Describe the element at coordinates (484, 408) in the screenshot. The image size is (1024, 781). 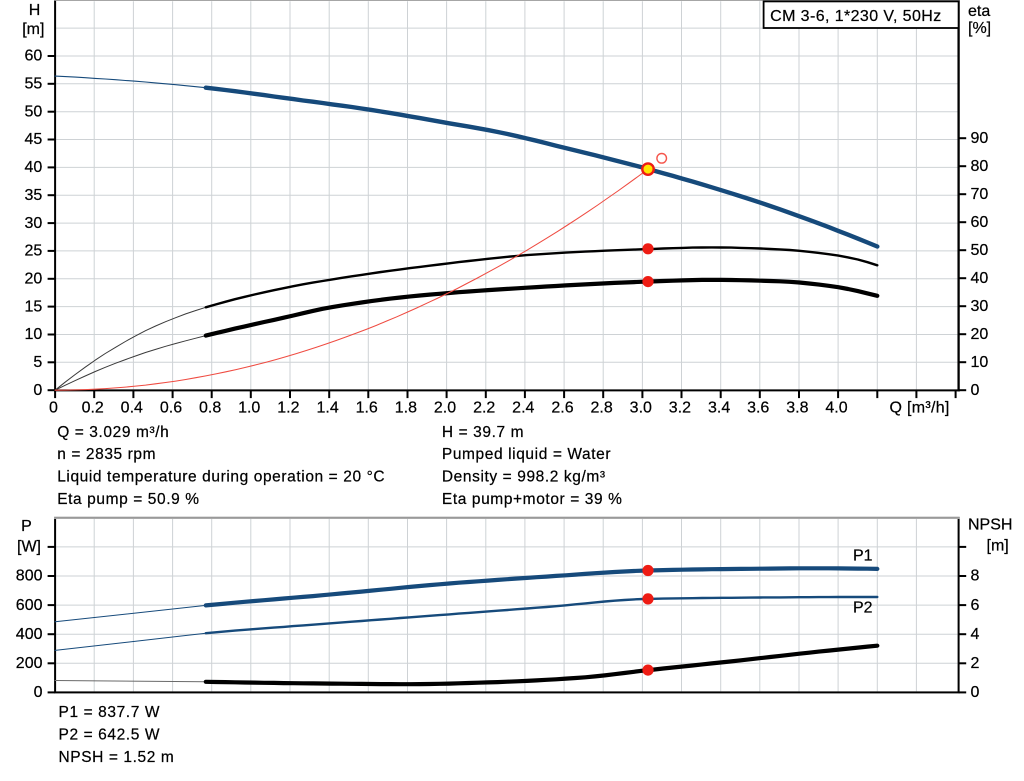
I see `svg-text: 2.2` at that location.